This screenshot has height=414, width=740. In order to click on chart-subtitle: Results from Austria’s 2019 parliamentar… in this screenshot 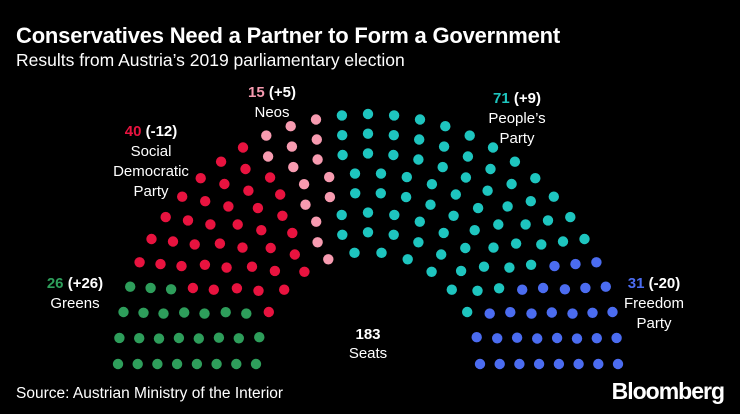, I will do `click(210, 60)`.